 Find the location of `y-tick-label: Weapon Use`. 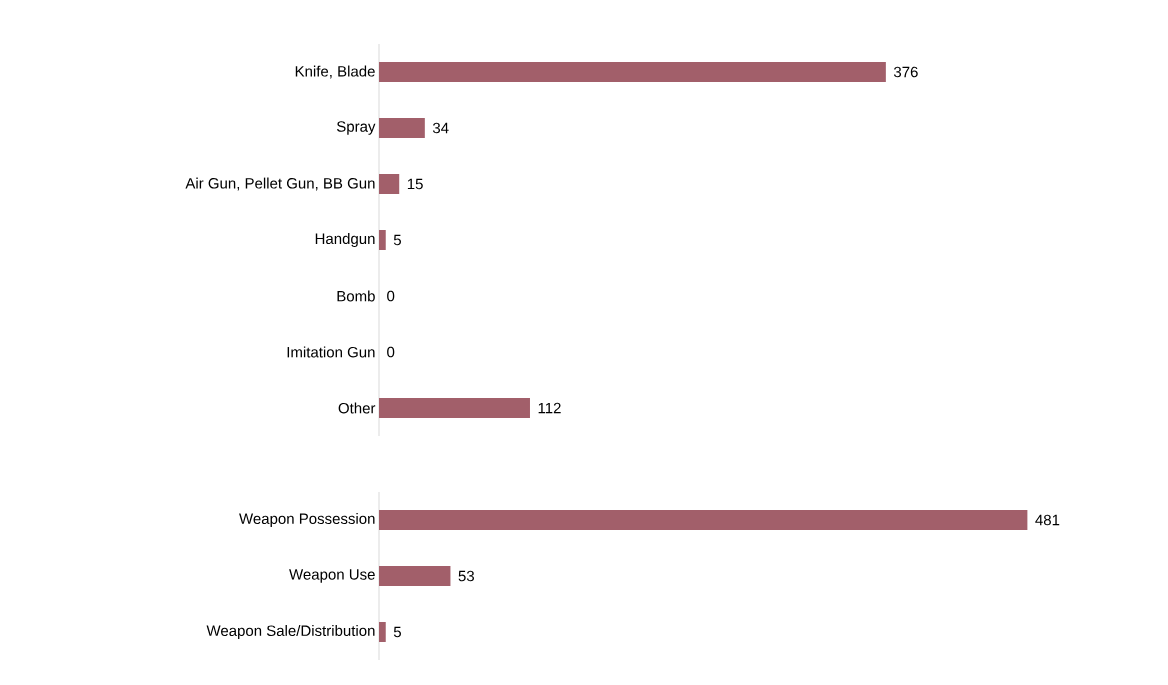

y-tick-label: Weapon Use is located at coordinates (332, 576).